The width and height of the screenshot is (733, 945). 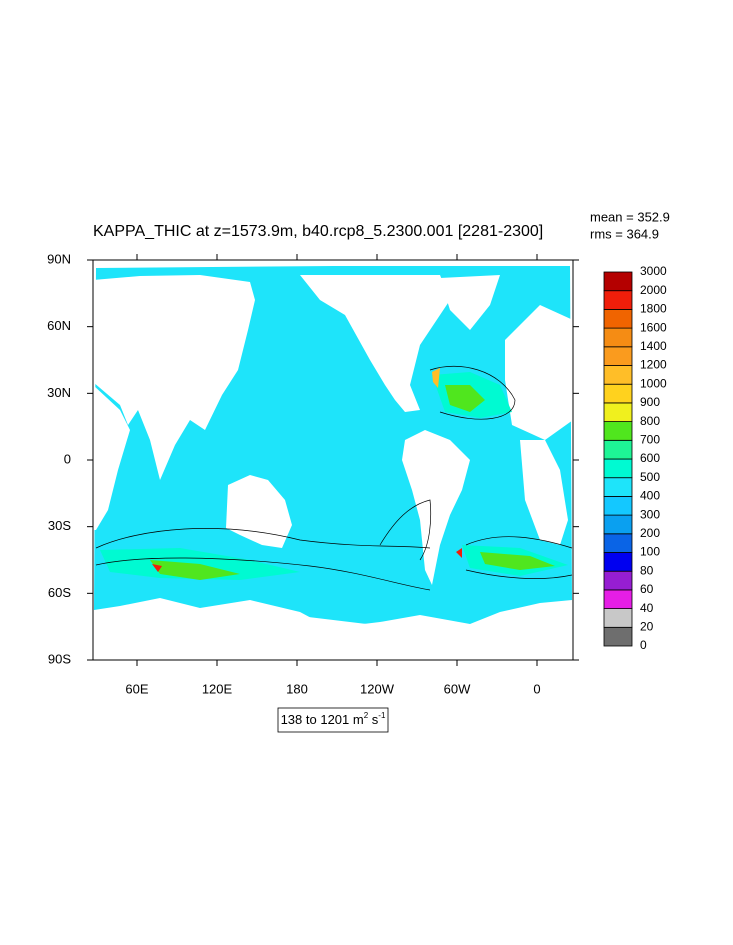 I want to click on colorbar-label: 500, so click(x=650, y=477).